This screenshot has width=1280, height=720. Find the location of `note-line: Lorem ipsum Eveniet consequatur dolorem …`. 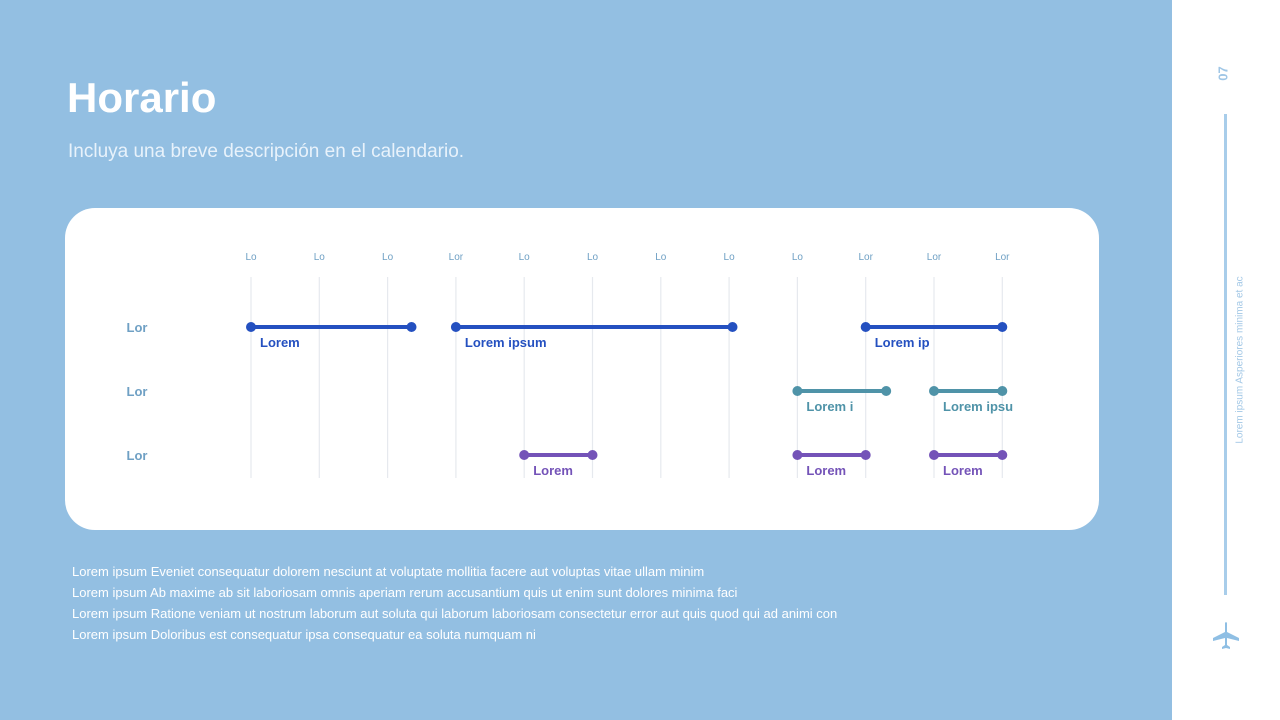

note-line: Lorem ipsum Eveniet consequatur dolorem … is located at coordinates (388, 571).